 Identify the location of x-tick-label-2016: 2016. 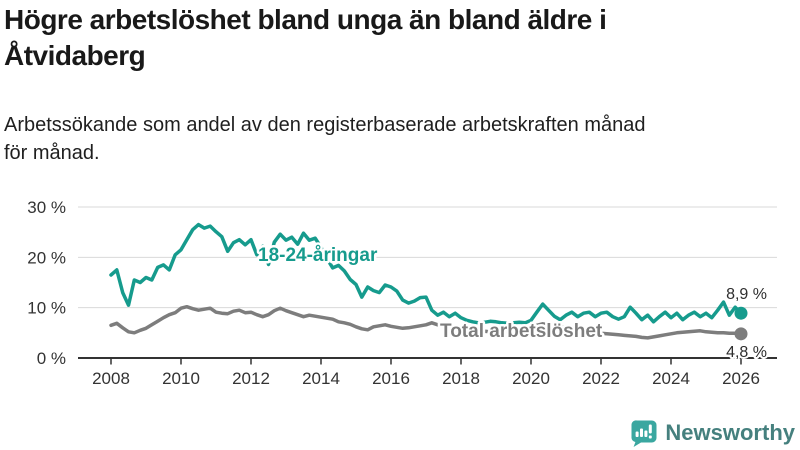
(391, 378).